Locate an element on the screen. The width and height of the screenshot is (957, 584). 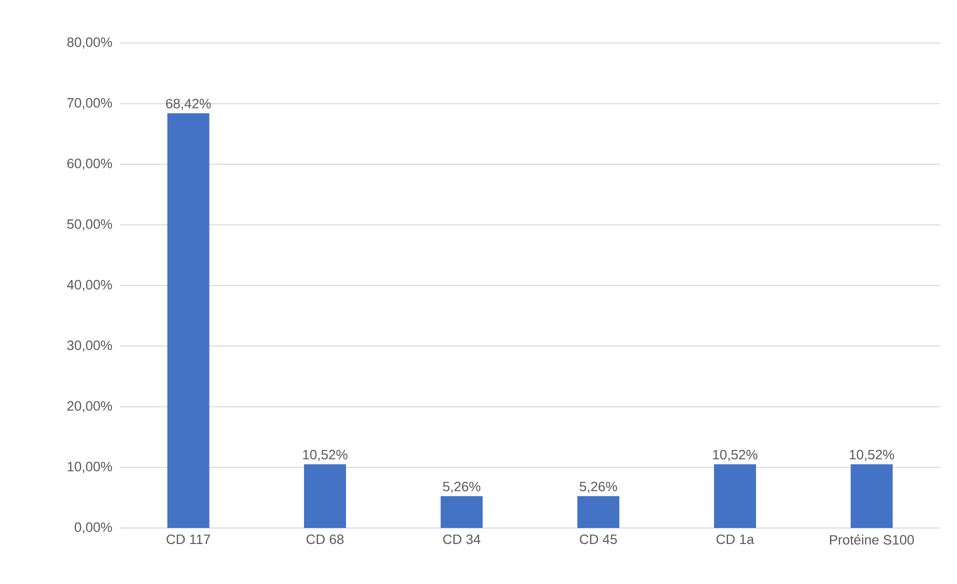
x-tick-label: CD 45 is located at coordinates (598, 539).